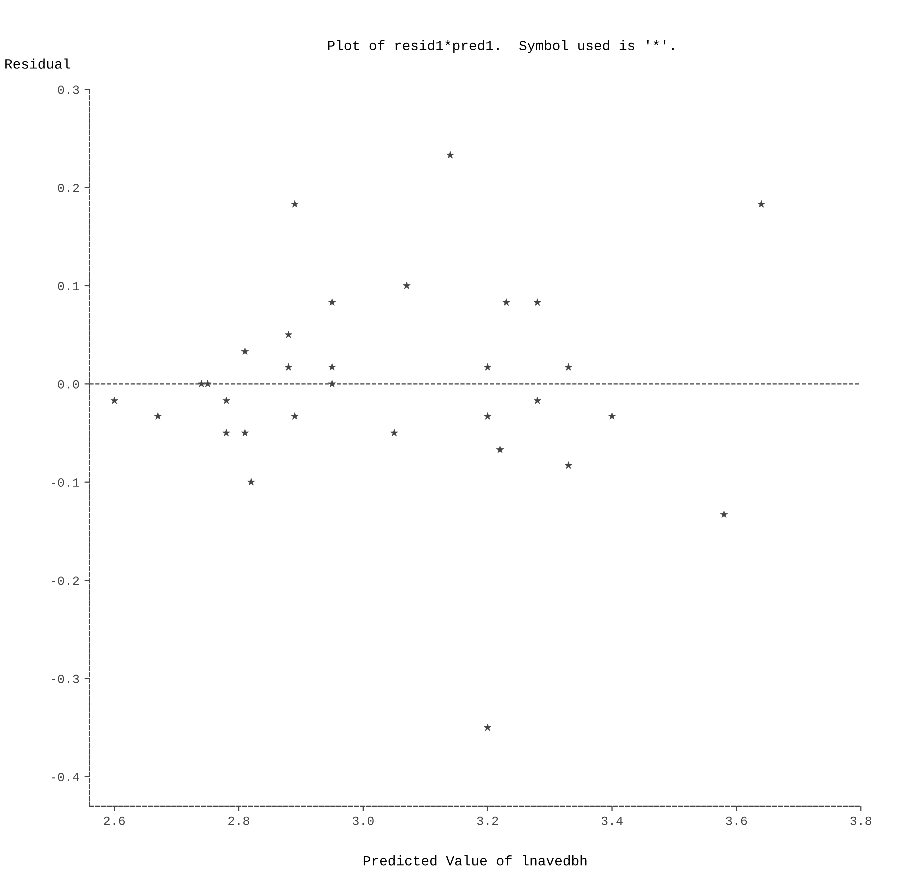 This screenshot has height=896, width=897. Describe the element at coordinates (69, 188) in the screenshot. I see `y-tick-label: 0.2` at that location.